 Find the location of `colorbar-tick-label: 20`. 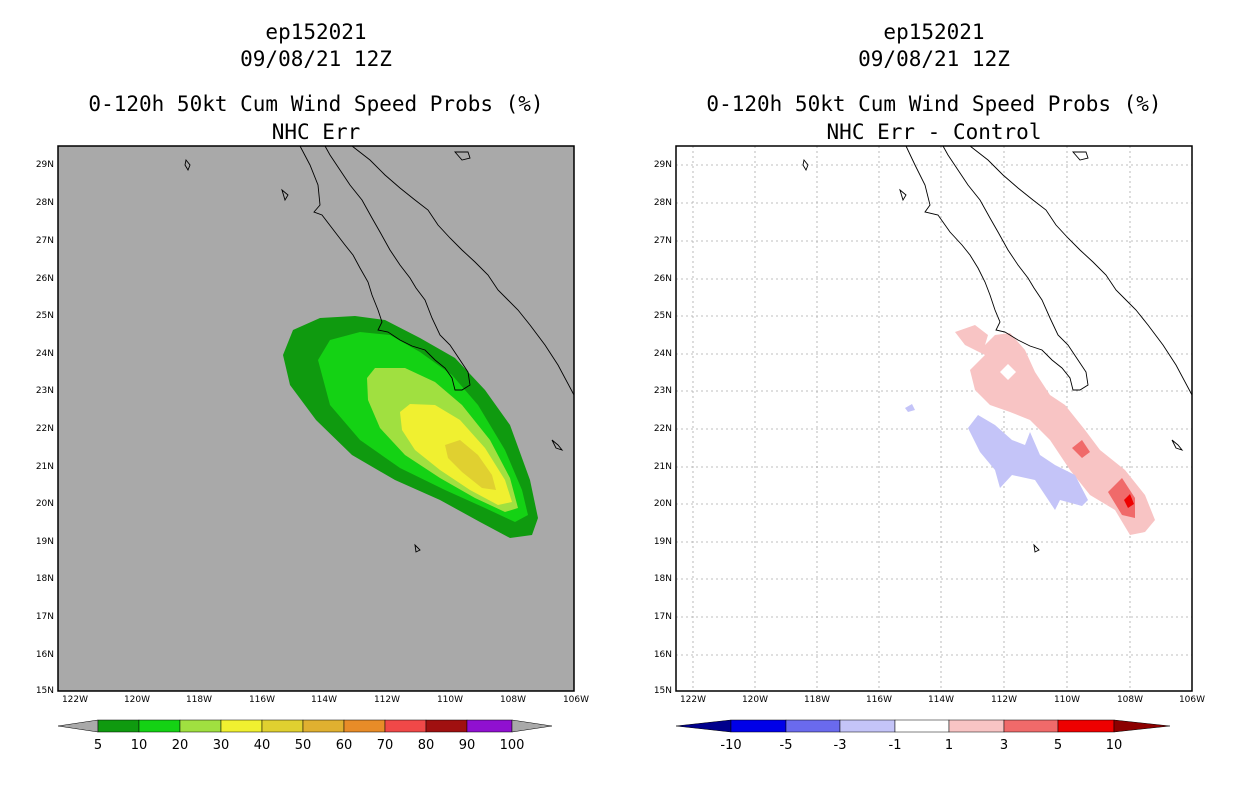

colorbar-tick-label: 20 is located at coordinates (180, 745).